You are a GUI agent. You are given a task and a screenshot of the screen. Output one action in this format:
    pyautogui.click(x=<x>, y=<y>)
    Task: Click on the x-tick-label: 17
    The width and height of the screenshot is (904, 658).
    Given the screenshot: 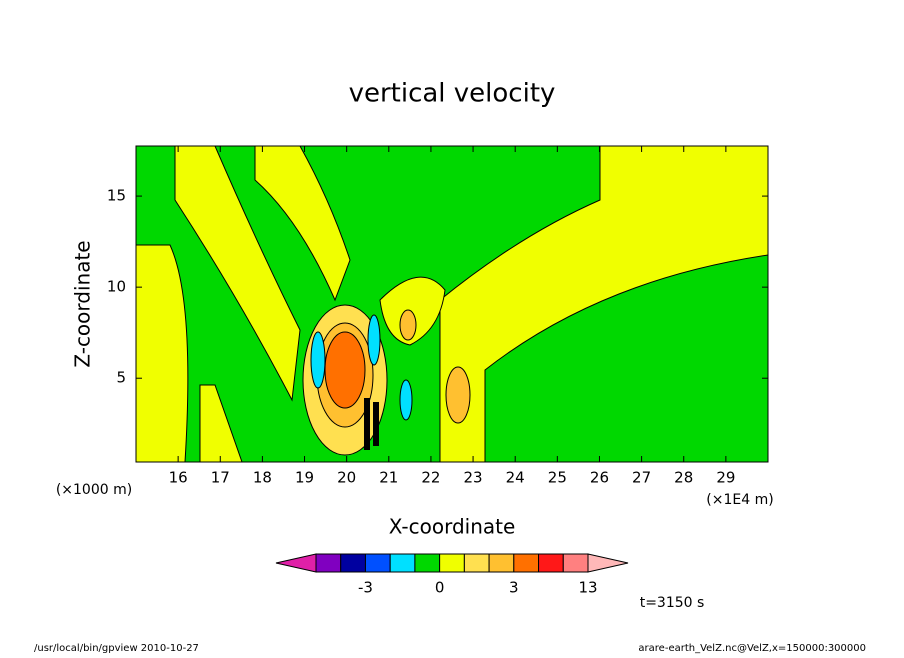 What is the action you would take?
    pyautogui.click(x=220, y=478)
    